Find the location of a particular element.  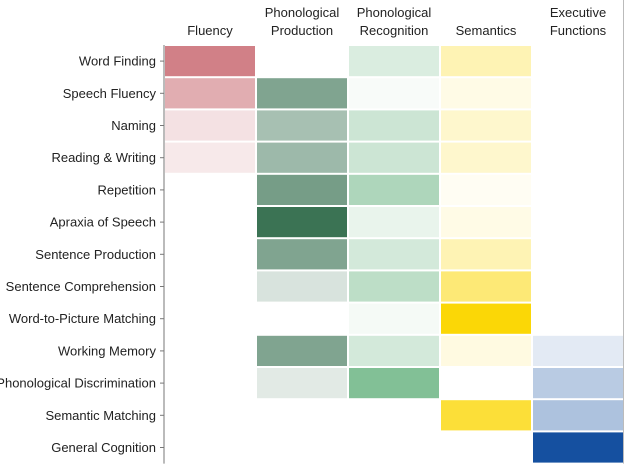

column-label: Recognition is located at coordinates (394, 30).